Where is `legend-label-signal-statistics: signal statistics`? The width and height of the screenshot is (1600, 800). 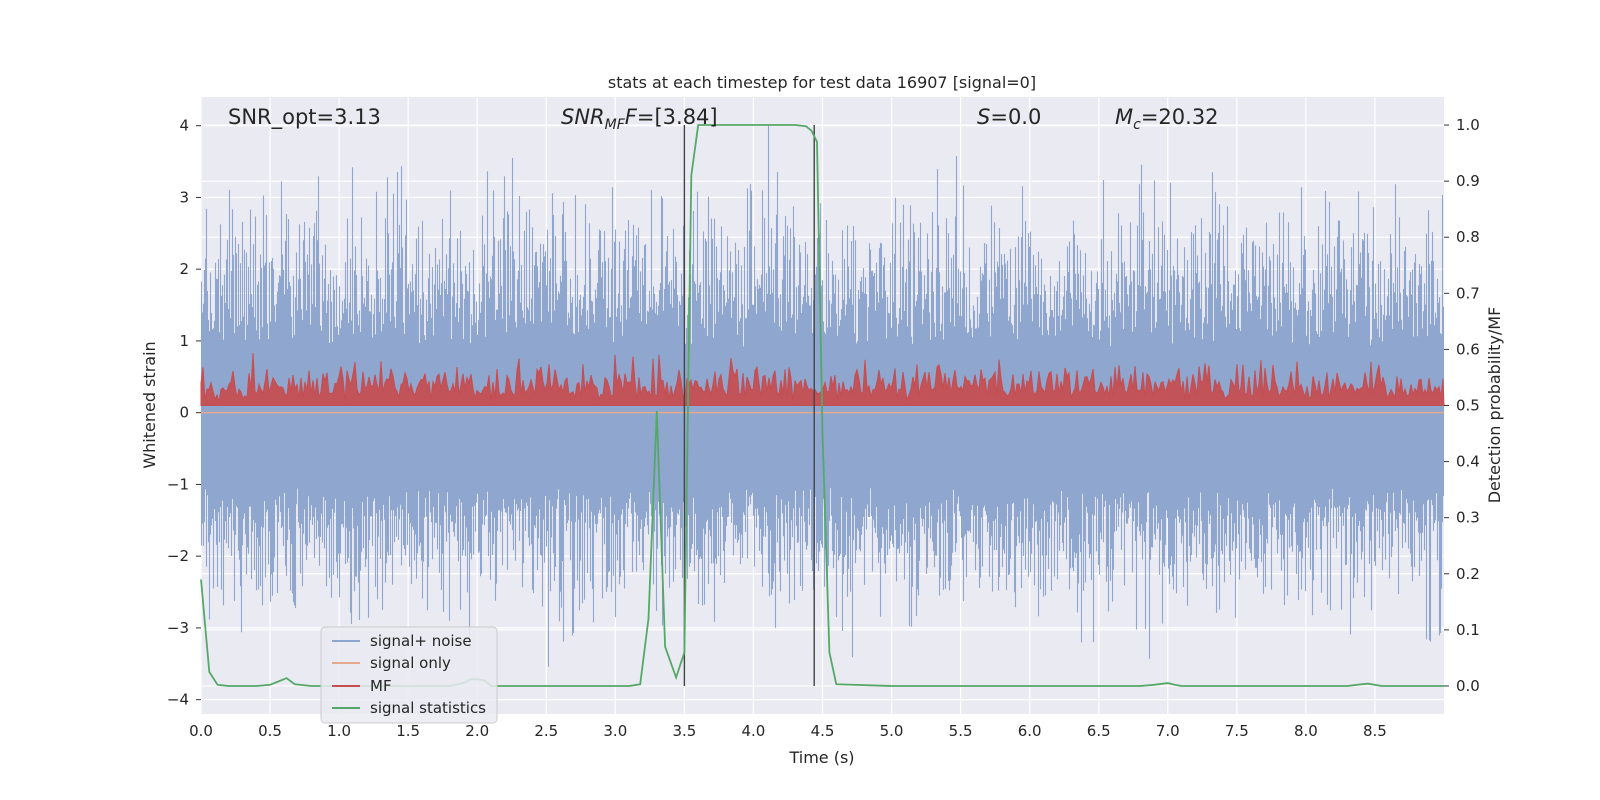 legend-label-signal-statistics: signal statistics is located at coordinates (428, 708).